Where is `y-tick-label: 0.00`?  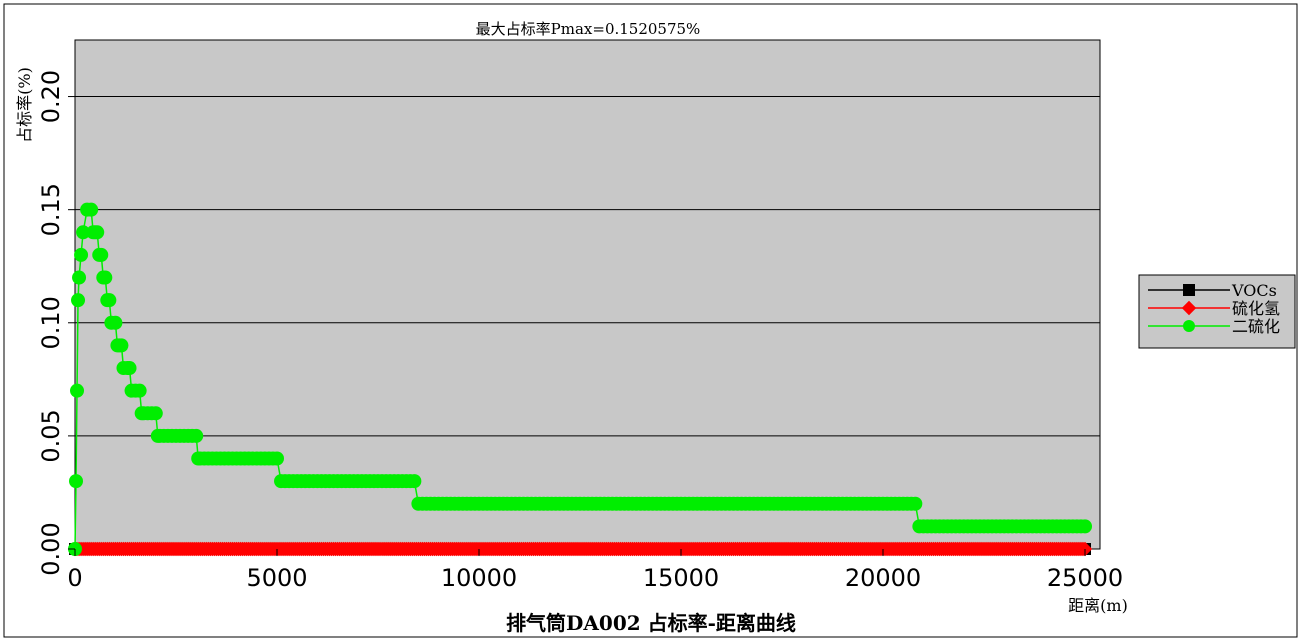
y-tick-label: 0.00 is located at coordinates (51, 548).